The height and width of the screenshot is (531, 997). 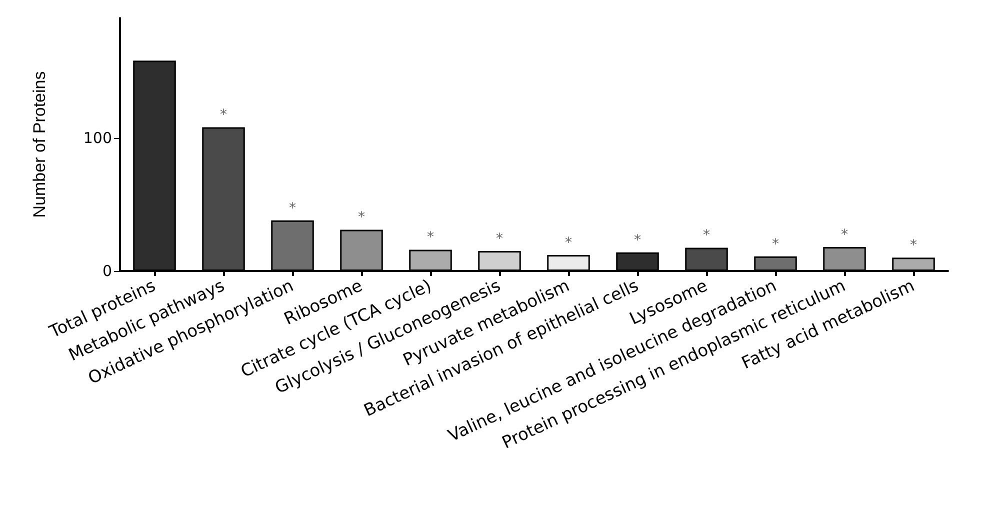 I want to click on y-tick-label: 0, so click(x=107, y=271).